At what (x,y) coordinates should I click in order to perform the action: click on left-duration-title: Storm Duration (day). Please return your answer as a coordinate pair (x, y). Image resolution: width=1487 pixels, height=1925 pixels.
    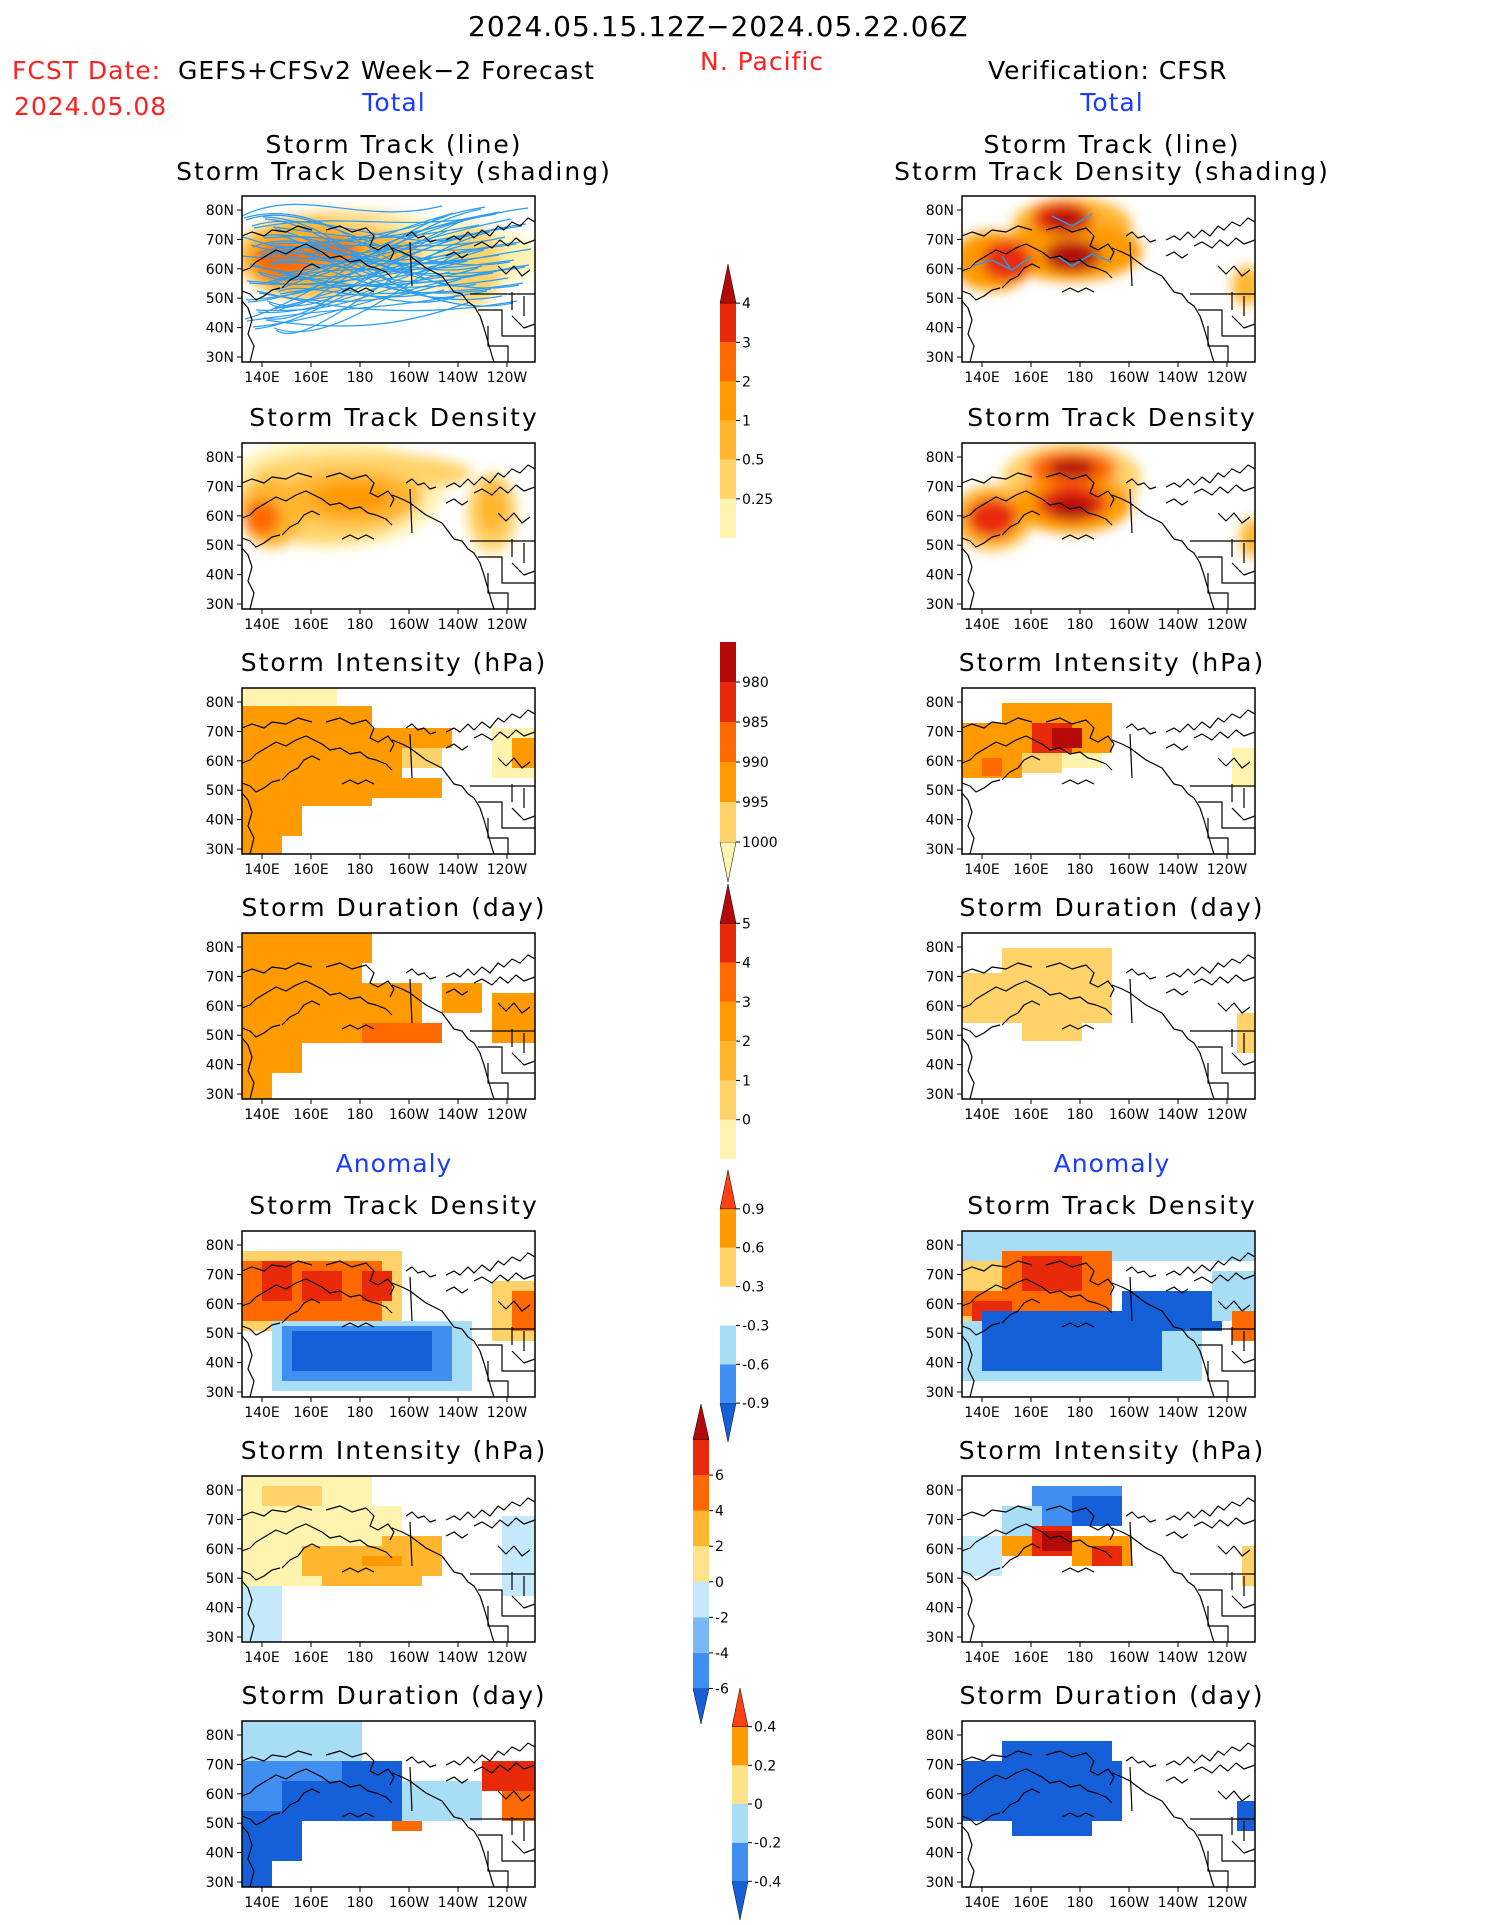
    Looking at the image, I should click on (394, 907).